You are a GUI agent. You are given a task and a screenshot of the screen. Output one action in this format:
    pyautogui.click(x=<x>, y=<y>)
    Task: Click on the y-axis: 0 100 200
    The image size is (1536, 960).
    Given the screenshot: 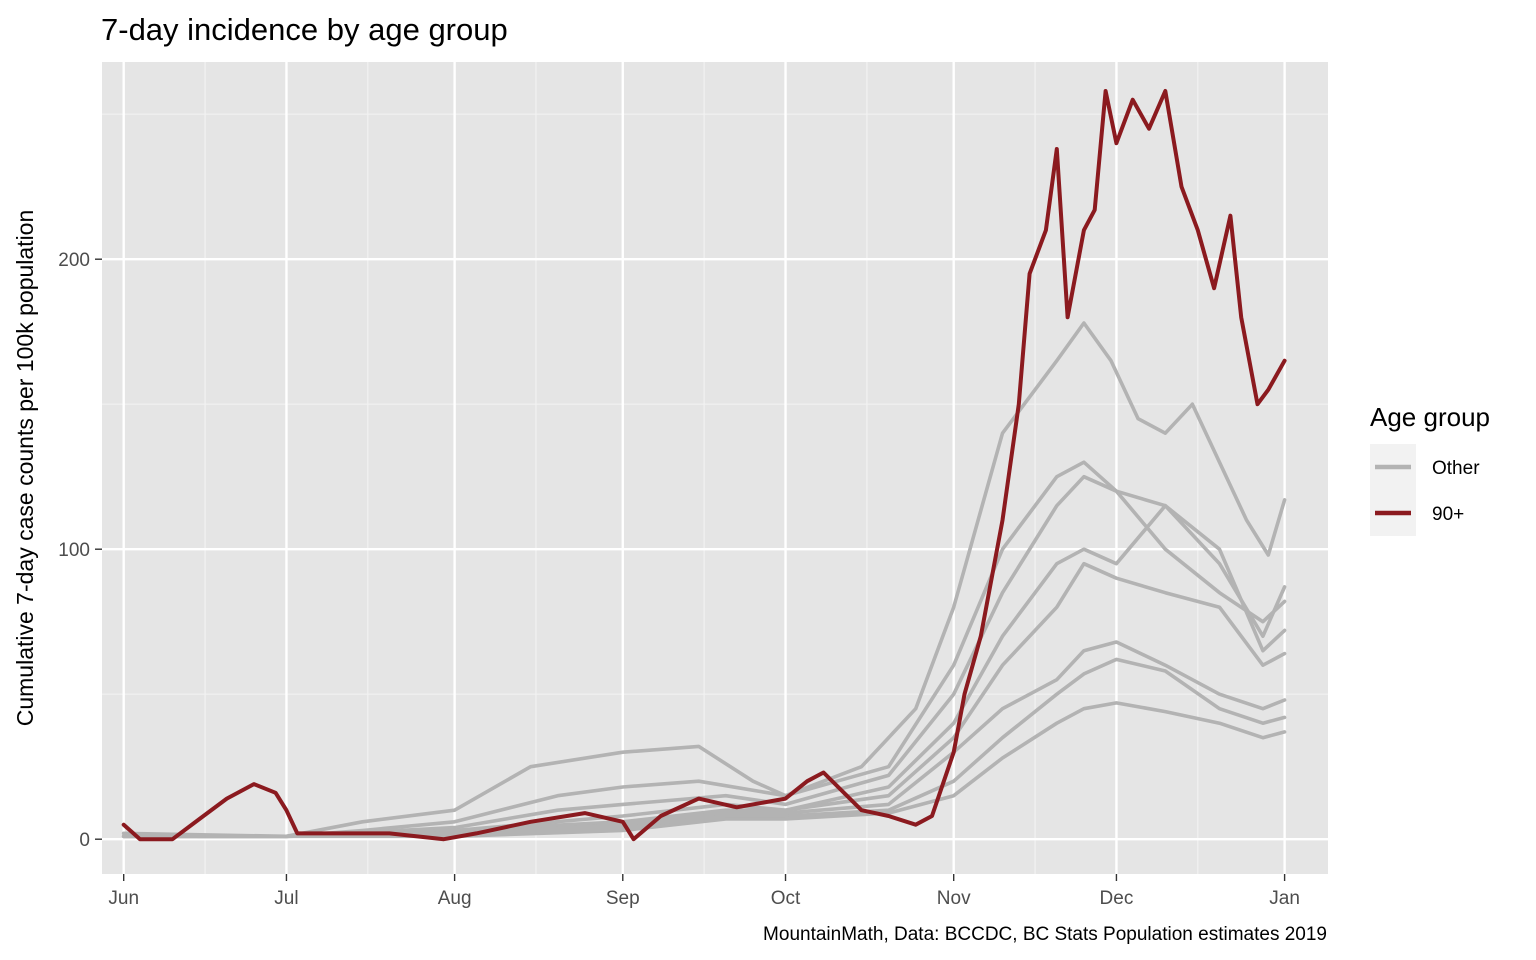 What is the action you would take?
    pyautogui.click(x=80, y=550)
    